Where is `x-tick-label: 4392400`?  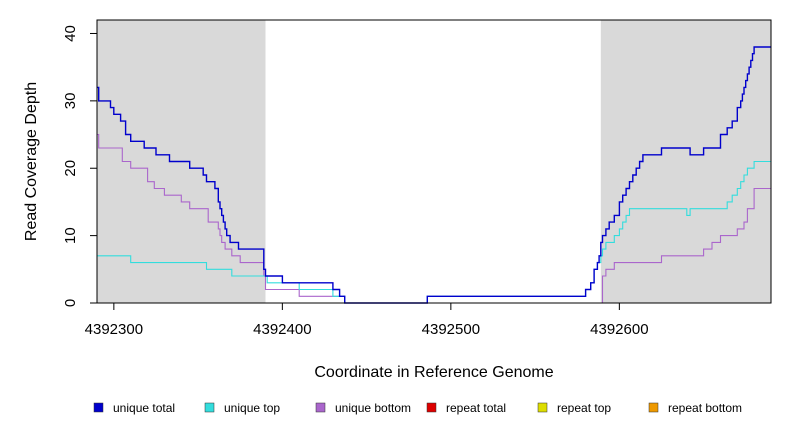 x-tick-label: 4392400 is located at coordinates (282, 329).